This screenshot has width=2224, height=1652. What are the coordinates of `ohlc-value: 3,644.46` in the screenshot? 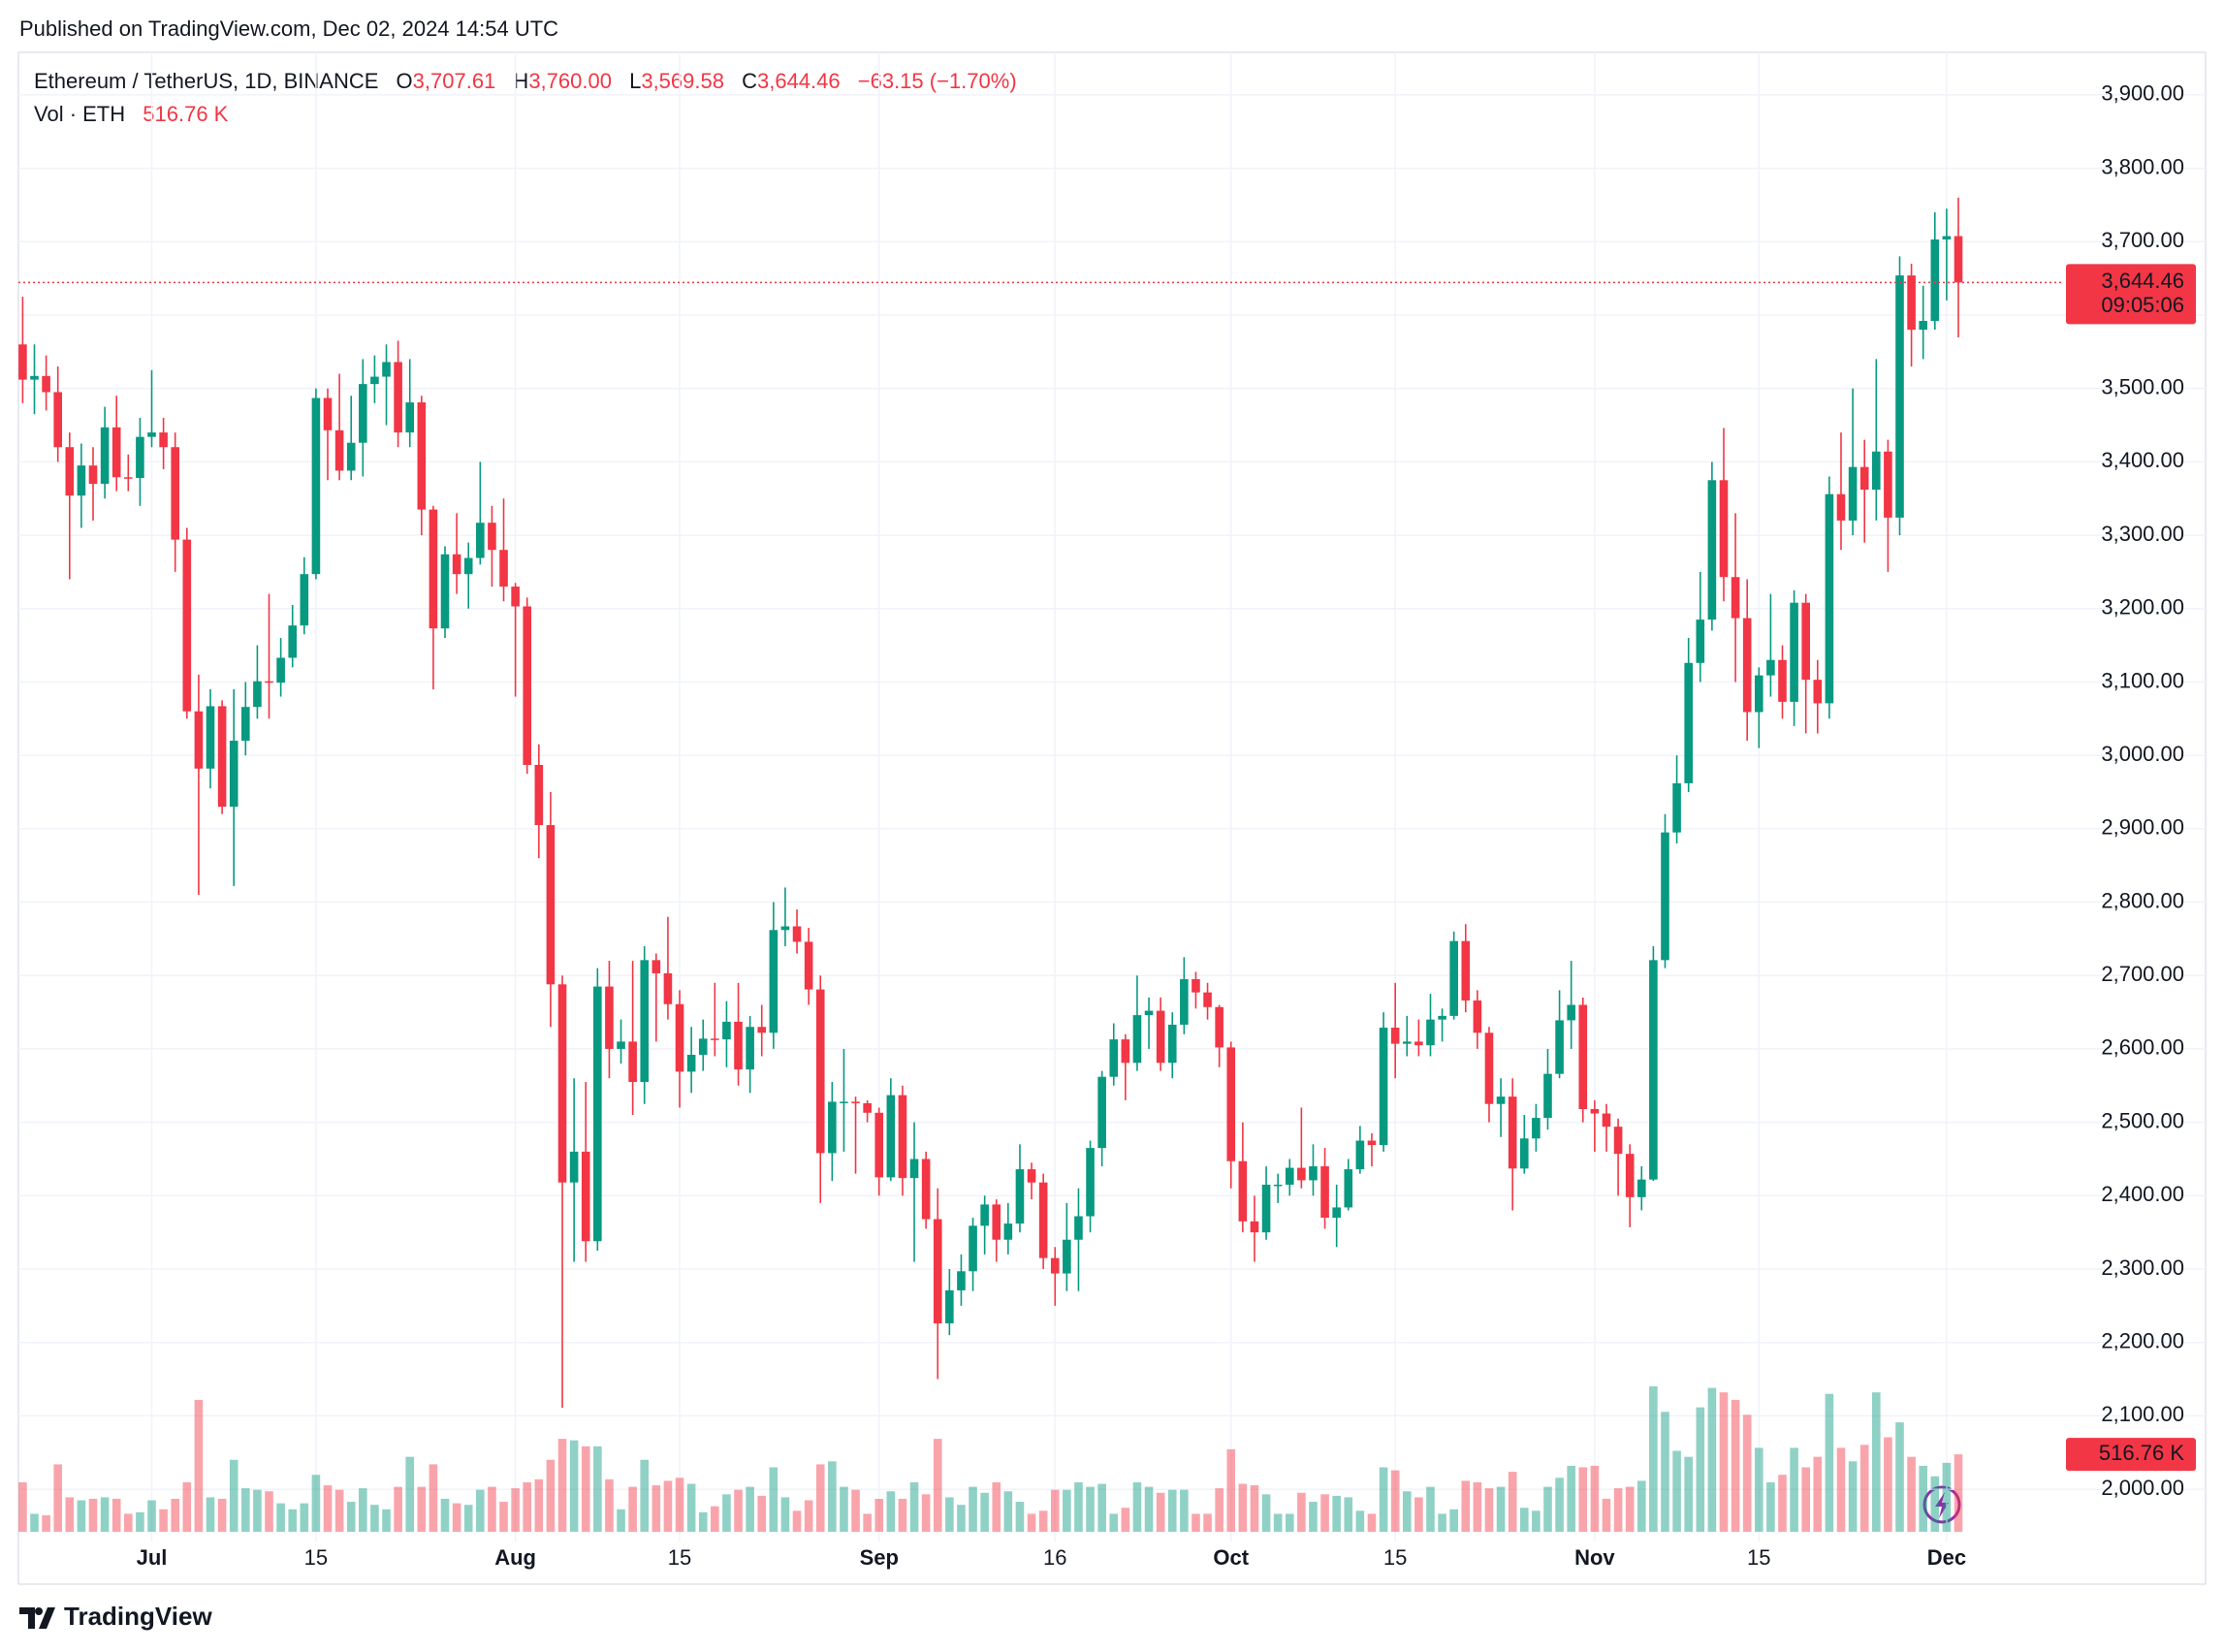 It's located at (799, 81).